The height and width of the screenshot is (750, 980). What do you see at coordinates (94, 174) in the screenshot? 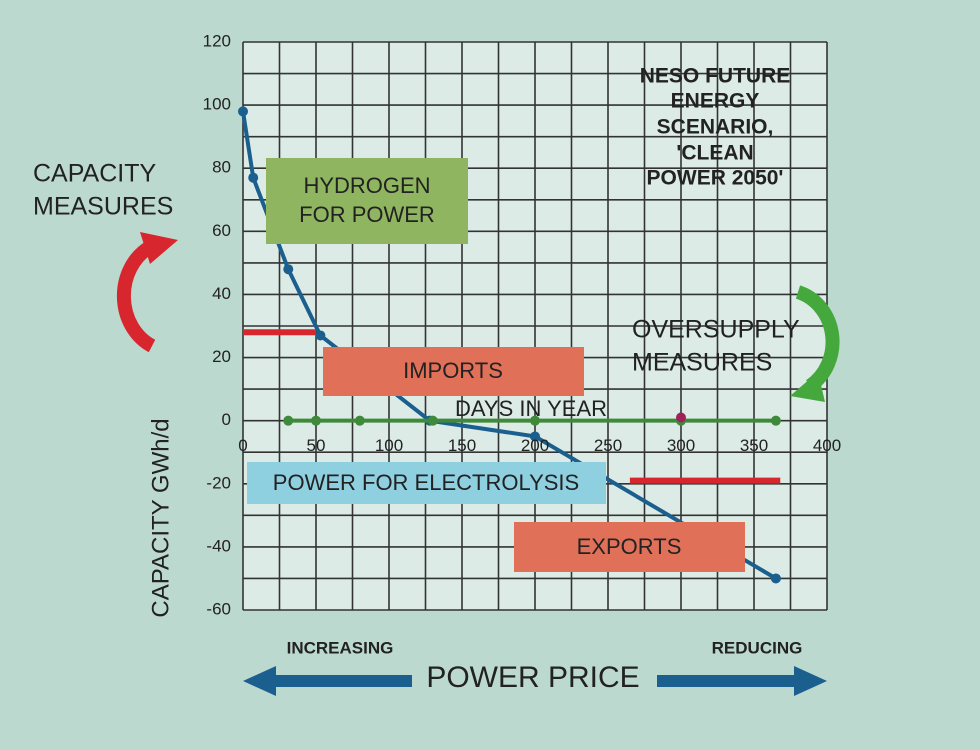
I see `annotation: CAPACITY` at bounding box center [94, 174].